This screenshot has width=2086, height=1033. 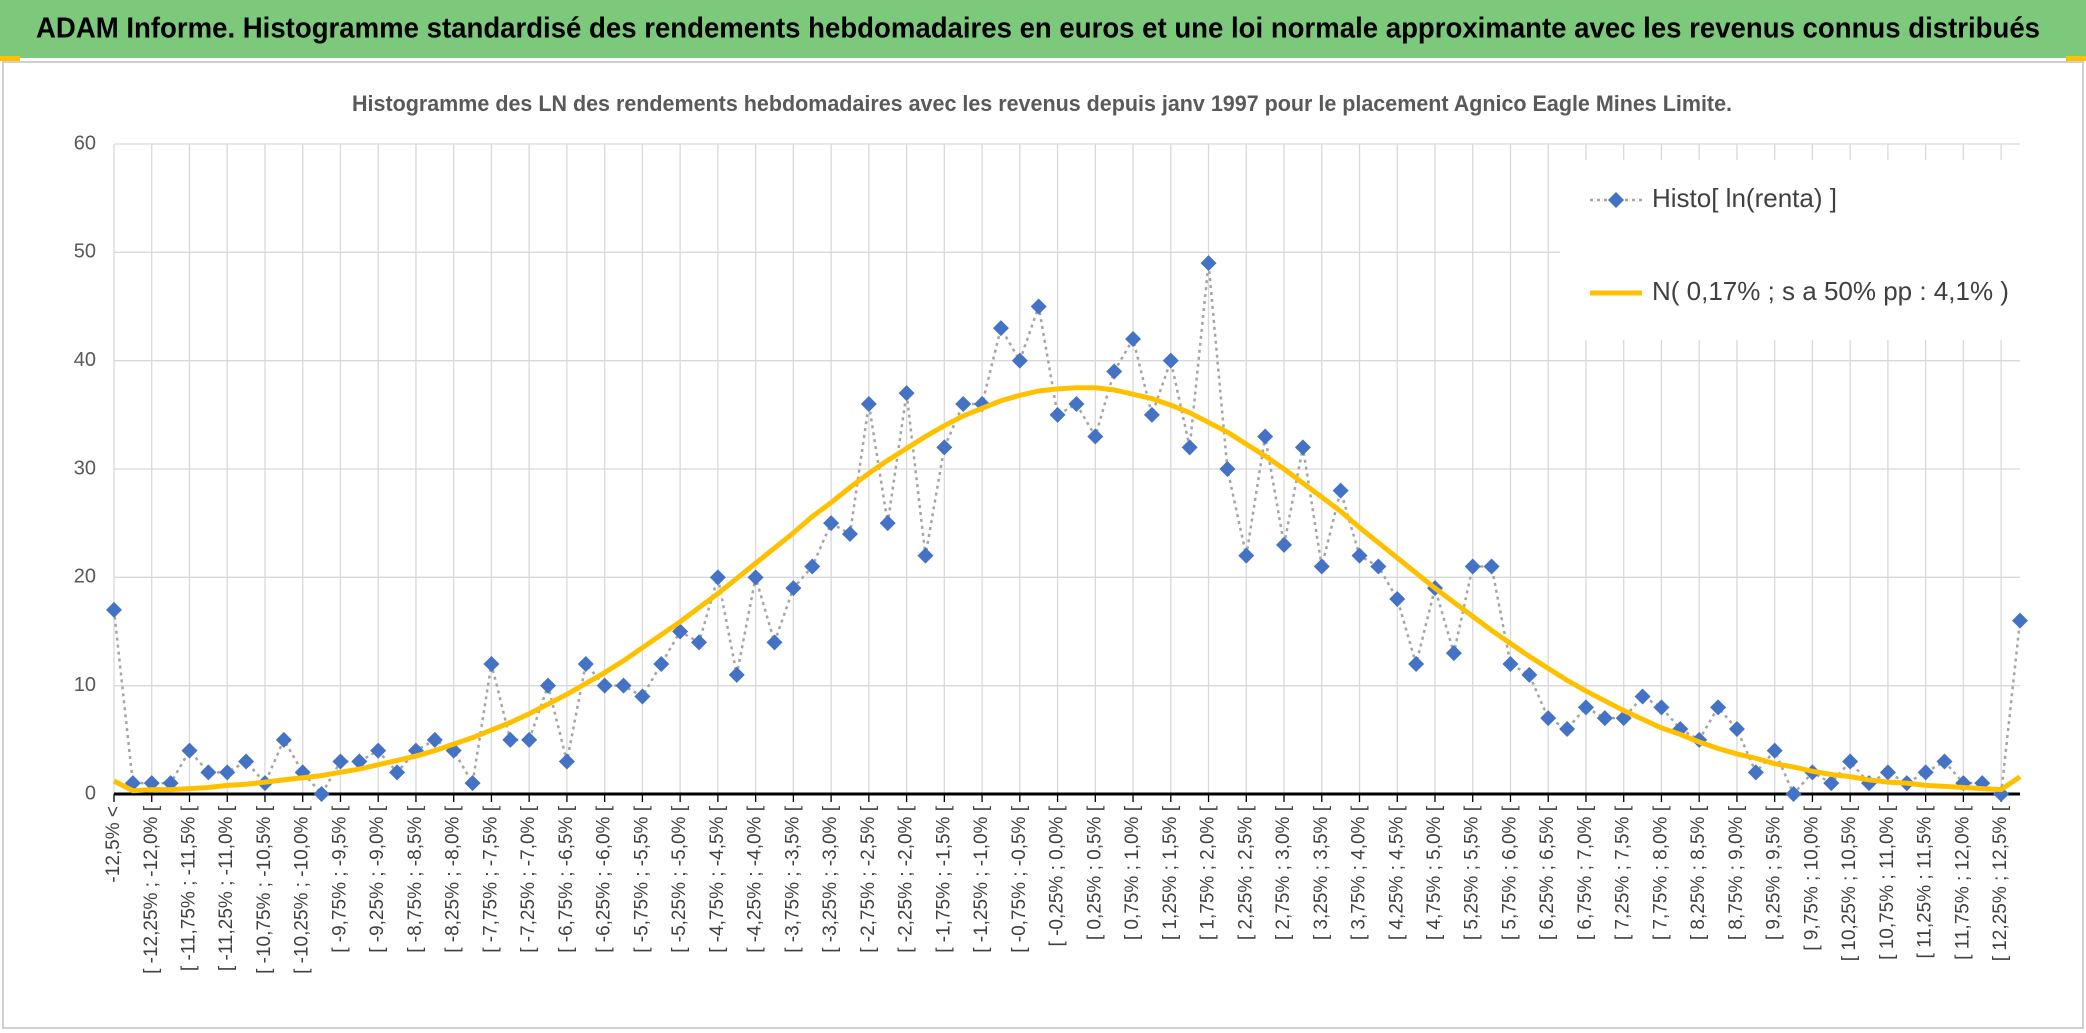 I want to click on x-tick-label: [ 4,75% ; 5,0% [, so click(x=1434, y=872).